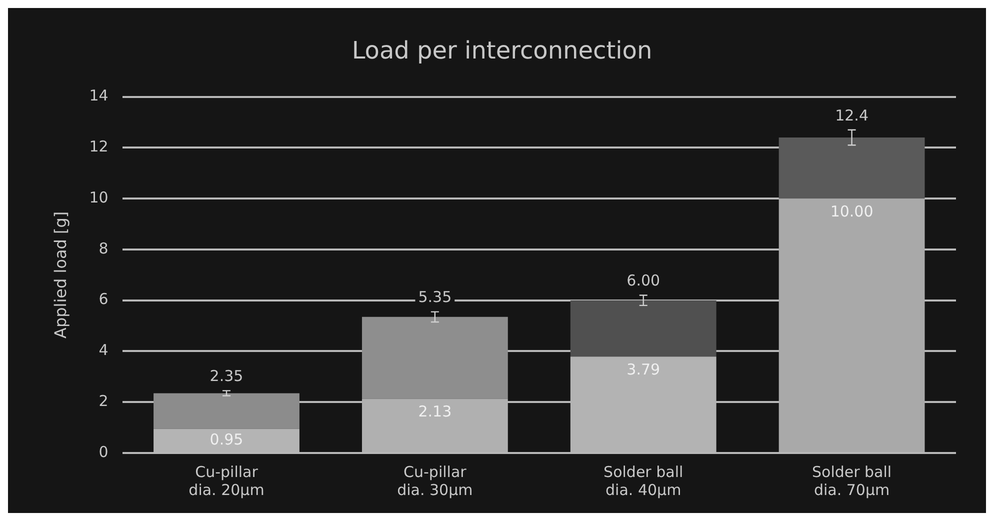  What do you see at coordinates (643, 369) in the screenshot?
I see `data-label: 3.79` at bounding box center [643, 369].